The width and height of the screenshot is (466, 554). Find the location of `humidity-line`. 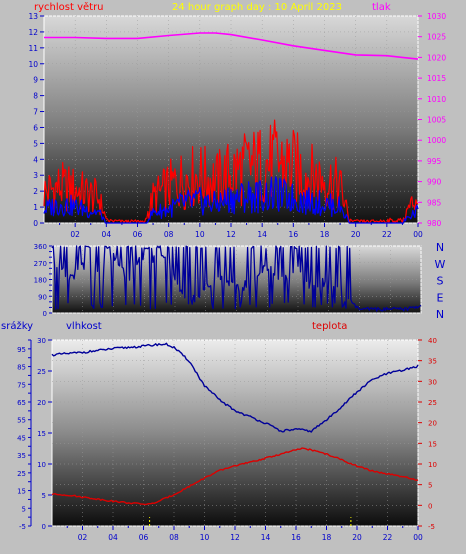

humidity-line is located at coordinates (235, 387).